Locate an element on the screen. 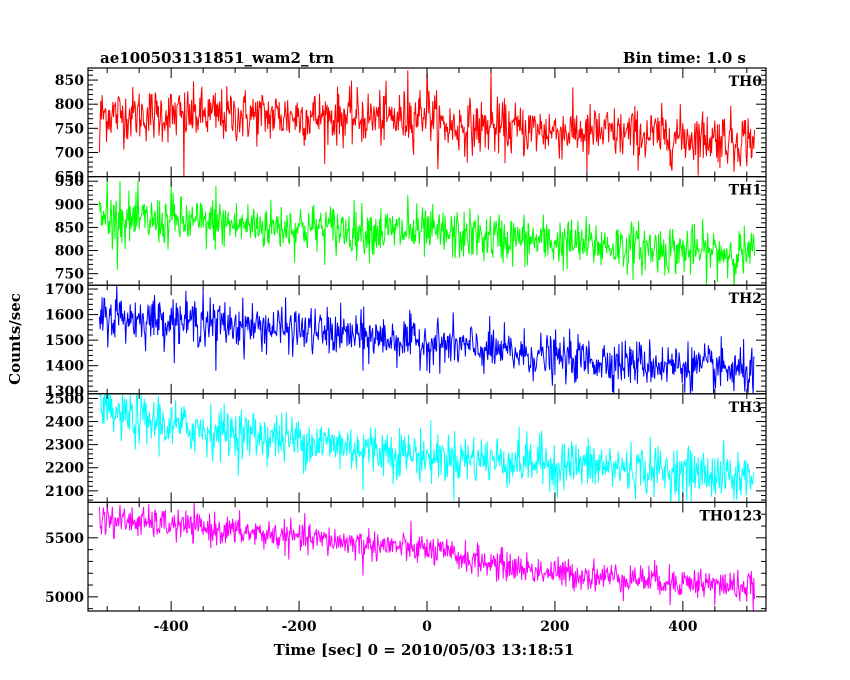 This screenshot has width=850, height=680. y-axis-label: Counts/sec is located at coordinates (15, 339).